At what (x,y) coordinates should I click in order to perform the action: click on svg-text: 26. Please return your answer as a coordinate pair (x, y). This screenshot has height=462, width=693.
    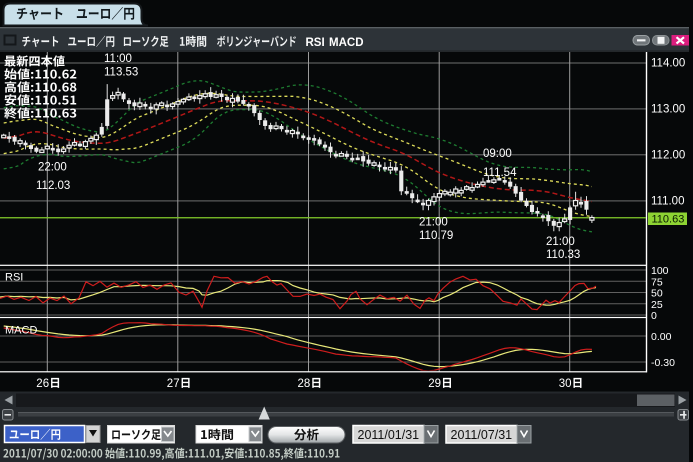
    Looking at the image, I should click on (42, 384).